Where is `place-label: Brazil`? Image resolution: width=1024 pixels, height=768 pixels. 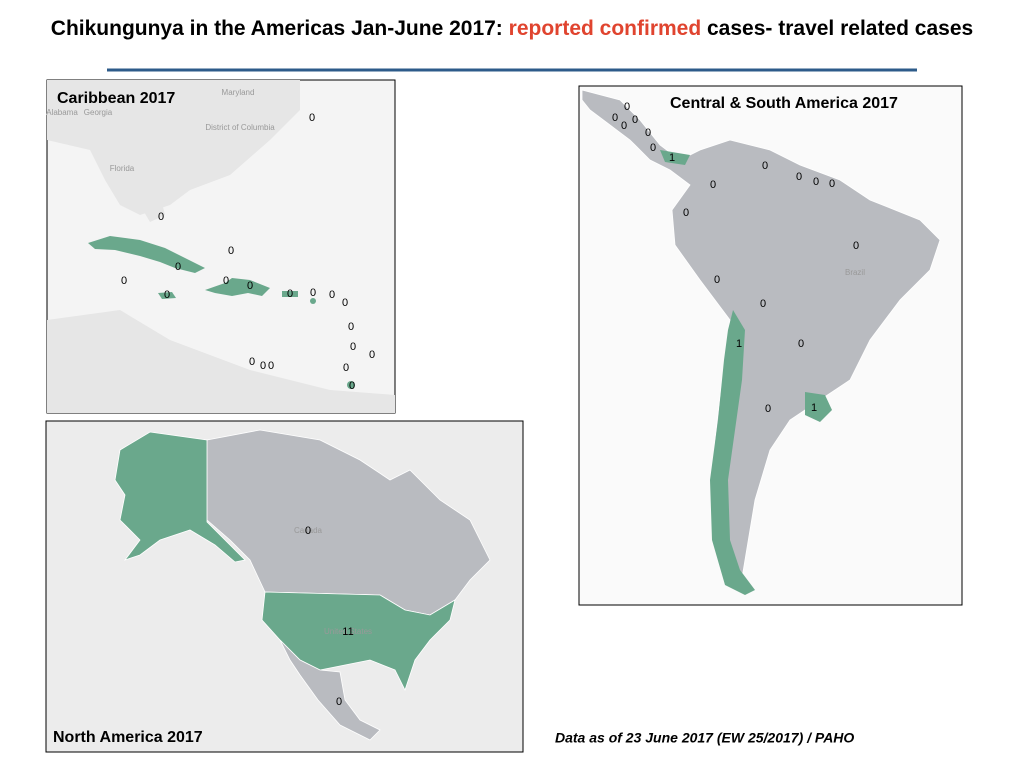
place-label: Brazil is located at coordinates (855, 272).